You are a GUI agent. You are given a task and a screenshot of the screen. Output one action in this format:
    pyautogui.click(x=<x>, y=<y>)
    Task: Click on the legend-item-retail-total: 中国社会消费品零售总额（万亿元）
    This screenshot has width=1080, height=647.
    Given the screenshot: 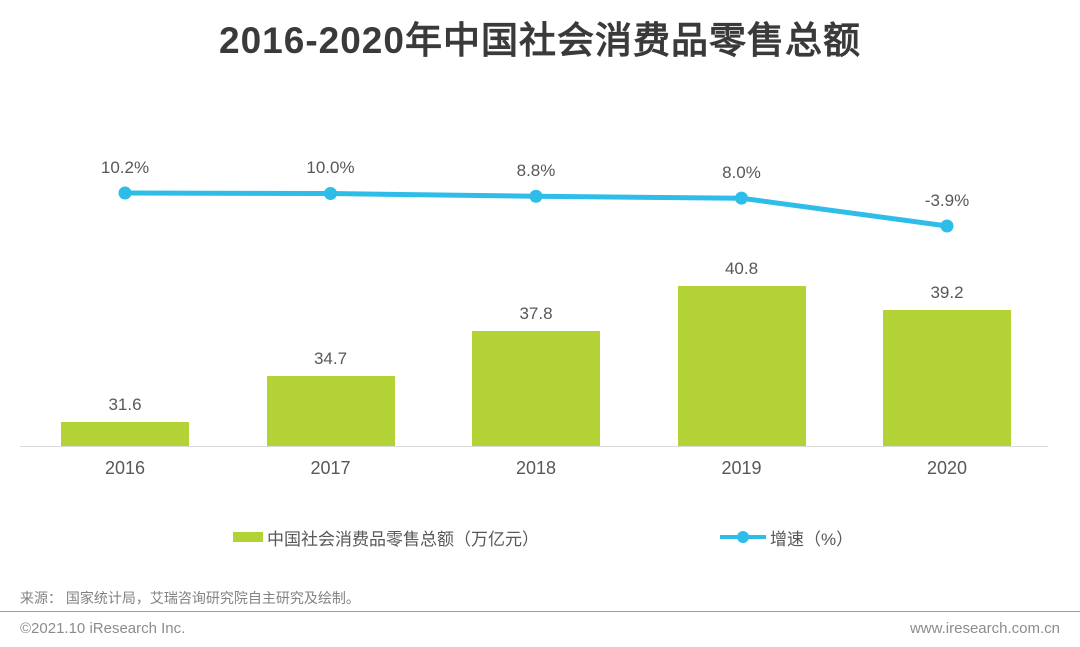 What is the action you would take?
    pyautogui.click(x=386, y=537)
    